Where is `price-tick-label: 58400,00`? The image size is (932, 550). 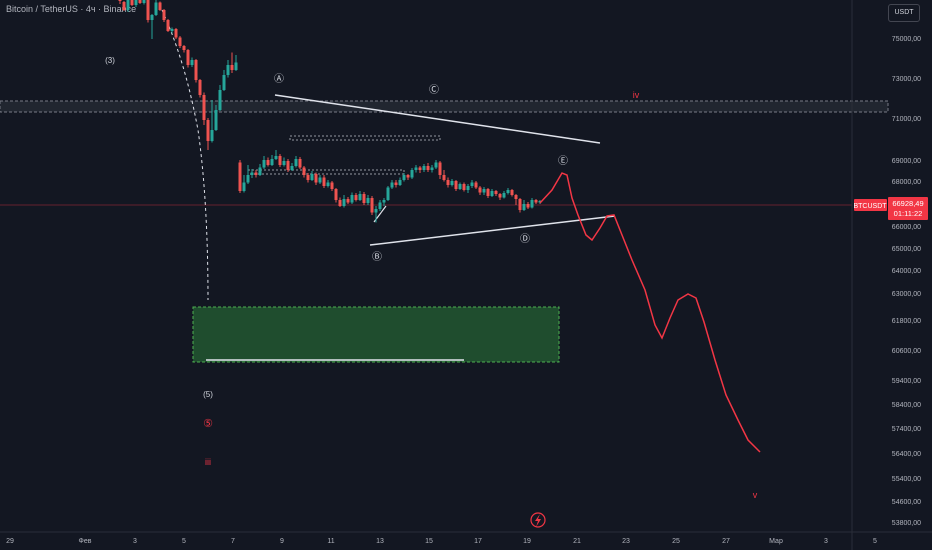 price-tick-label: 58400,00 is located at coordinates (906, 405).